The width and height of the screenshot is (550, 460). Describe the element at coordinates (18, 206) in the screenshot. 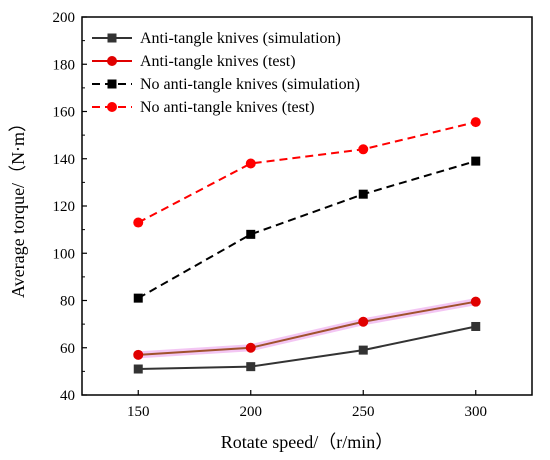

I see `y-axis-title: Average torque/（N·m）` at that location.